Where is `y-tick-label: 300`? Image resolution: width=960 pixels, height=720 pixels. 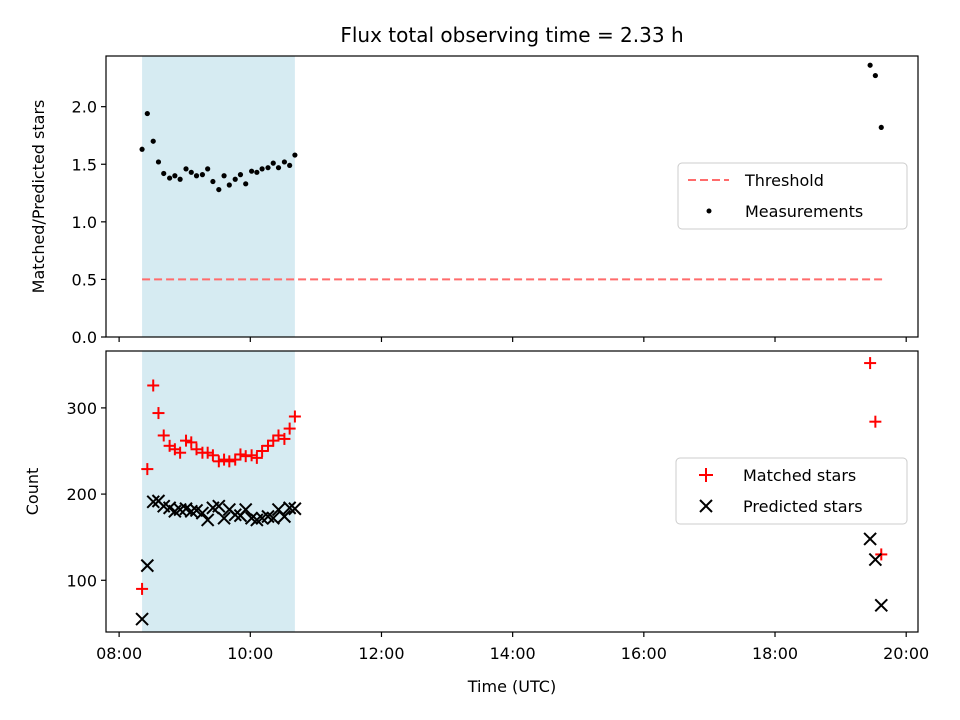 y-tick-label: 300 is located at coordinates (81, 408).